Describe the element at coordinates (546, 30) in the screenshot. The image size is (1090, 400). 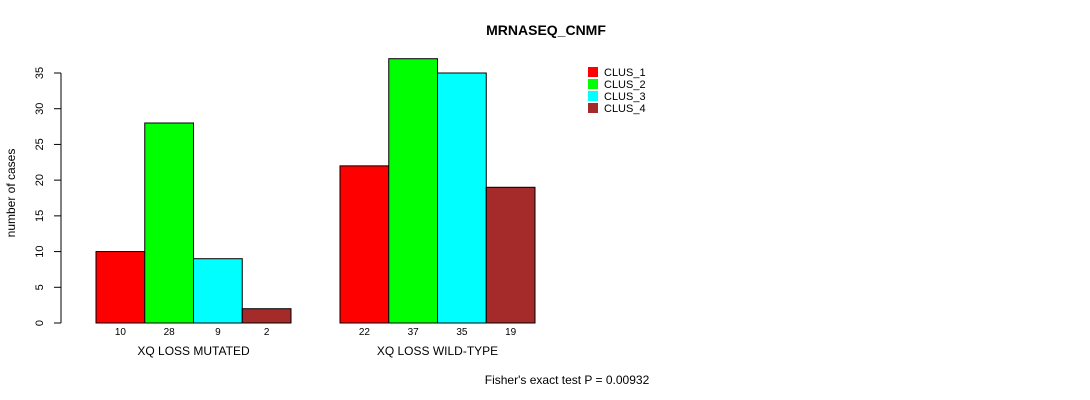
I see `chart-title: MRNASEQ_CNMF` at that location.